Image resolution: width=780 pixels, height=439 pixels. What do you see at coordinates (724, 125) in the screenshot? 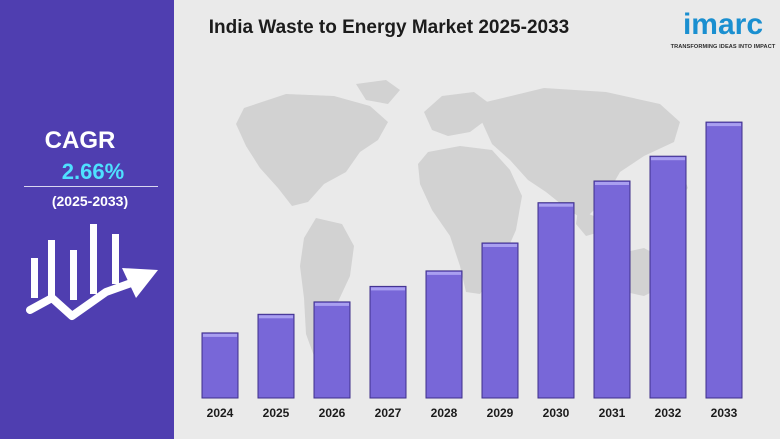
I see `bar-highlight-2033` at bounding box center [724, 125].